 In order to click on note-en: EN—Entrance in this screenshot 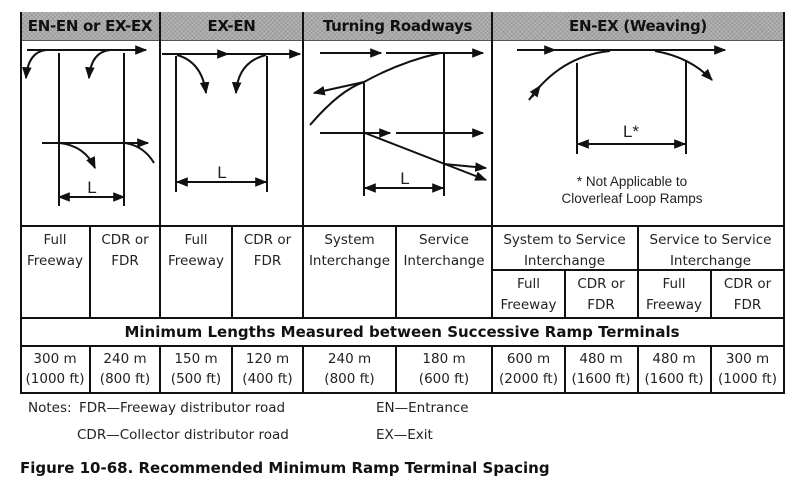, I will do `click(422, 408)`.